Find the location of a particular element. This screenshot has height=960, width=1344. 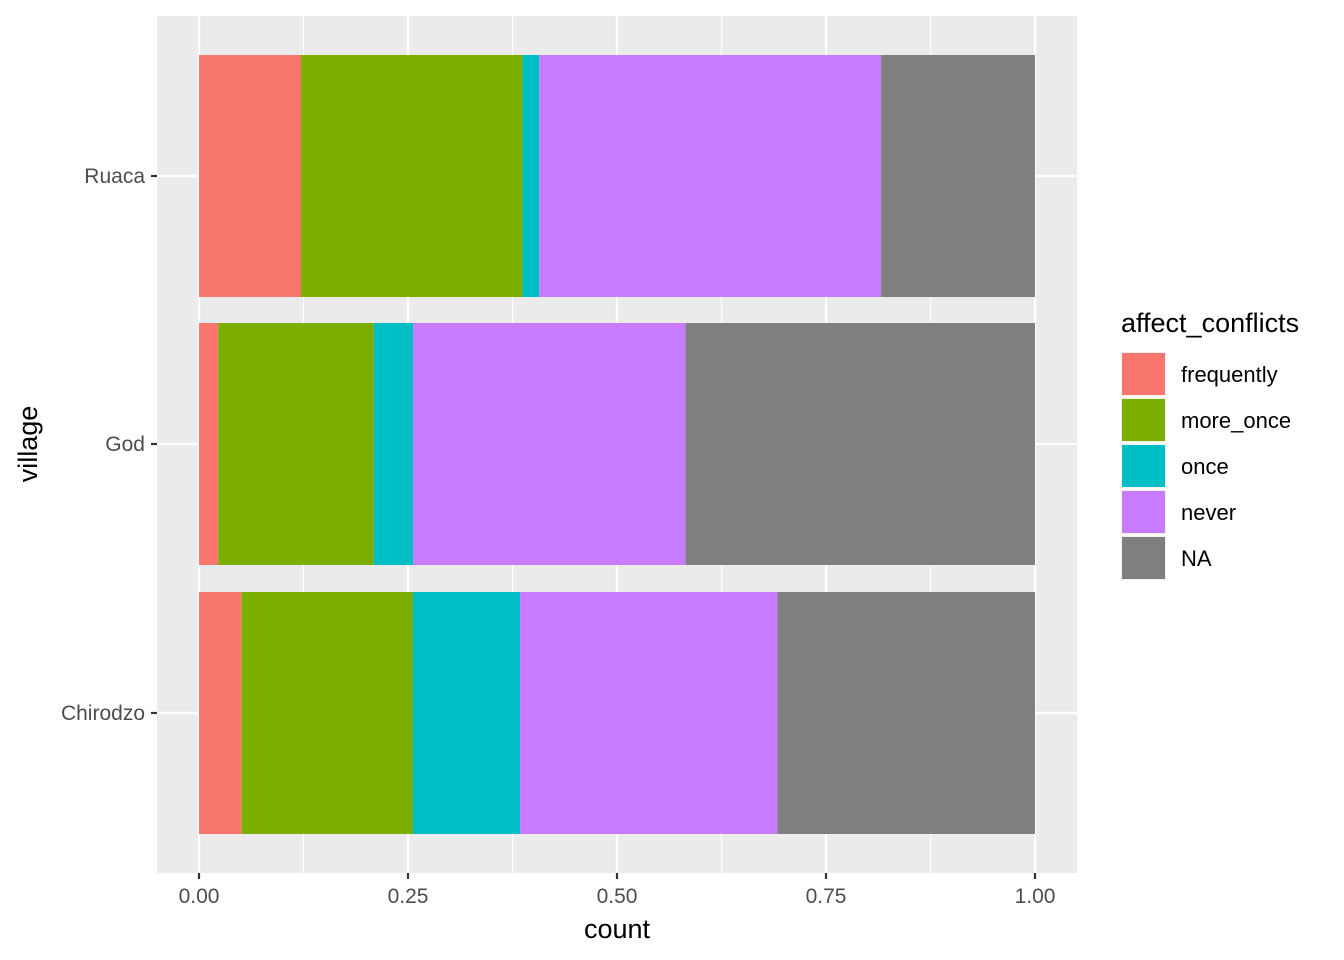

y-tick-label-god: God is located at coordinates (125, 444).